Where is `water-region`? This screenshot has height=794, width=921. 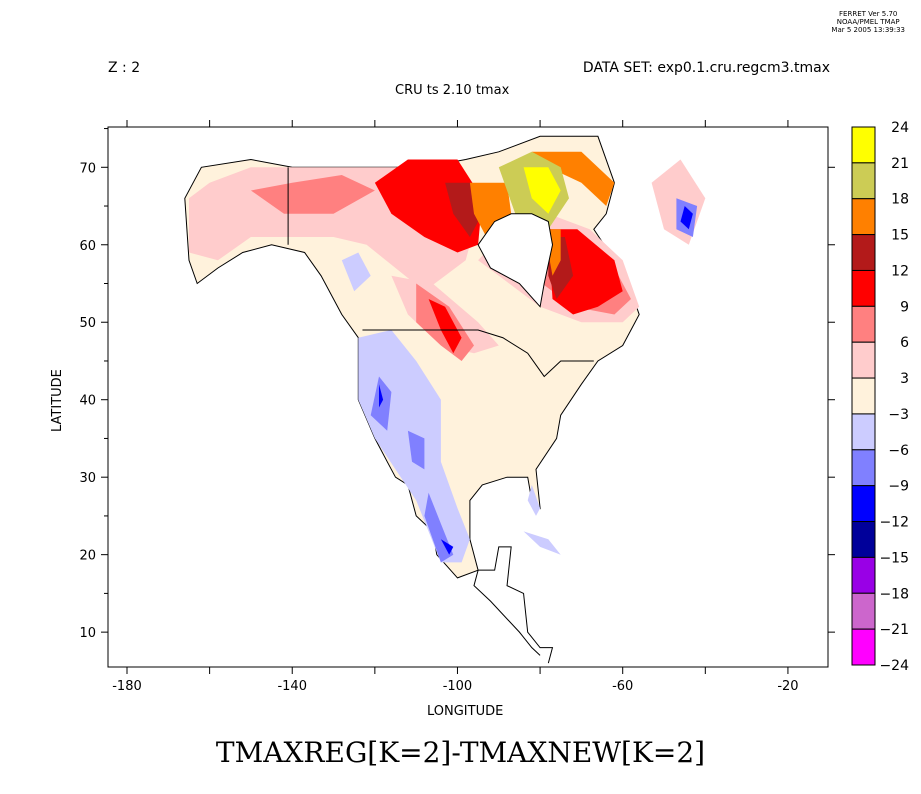 water-region is located at coordinates (515, 260).